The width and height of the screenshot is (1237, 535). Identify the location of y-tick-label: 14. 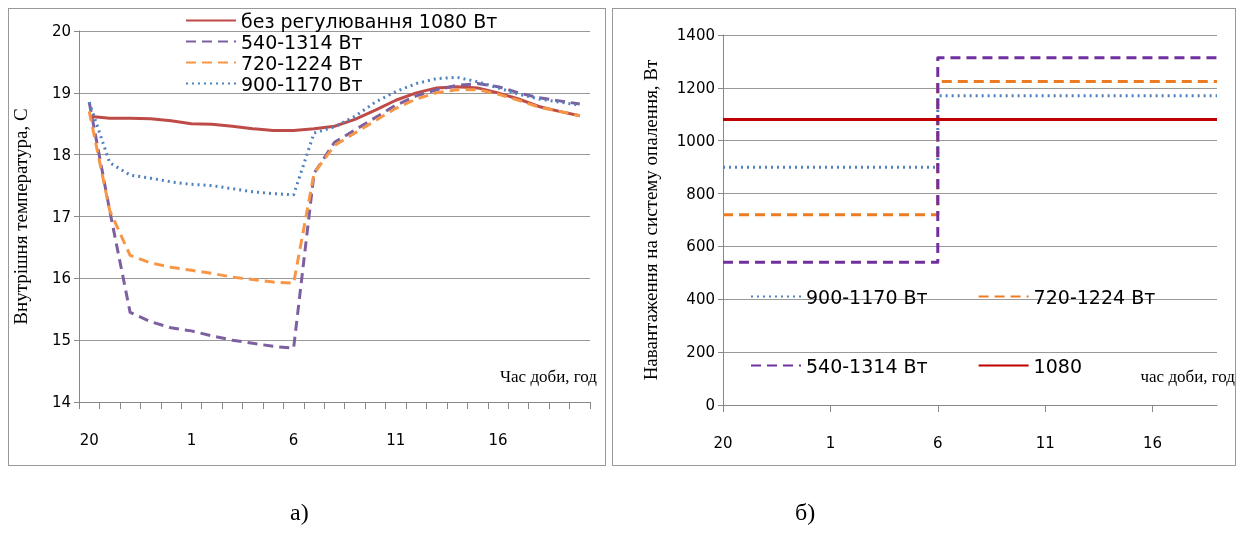
(61, 402).